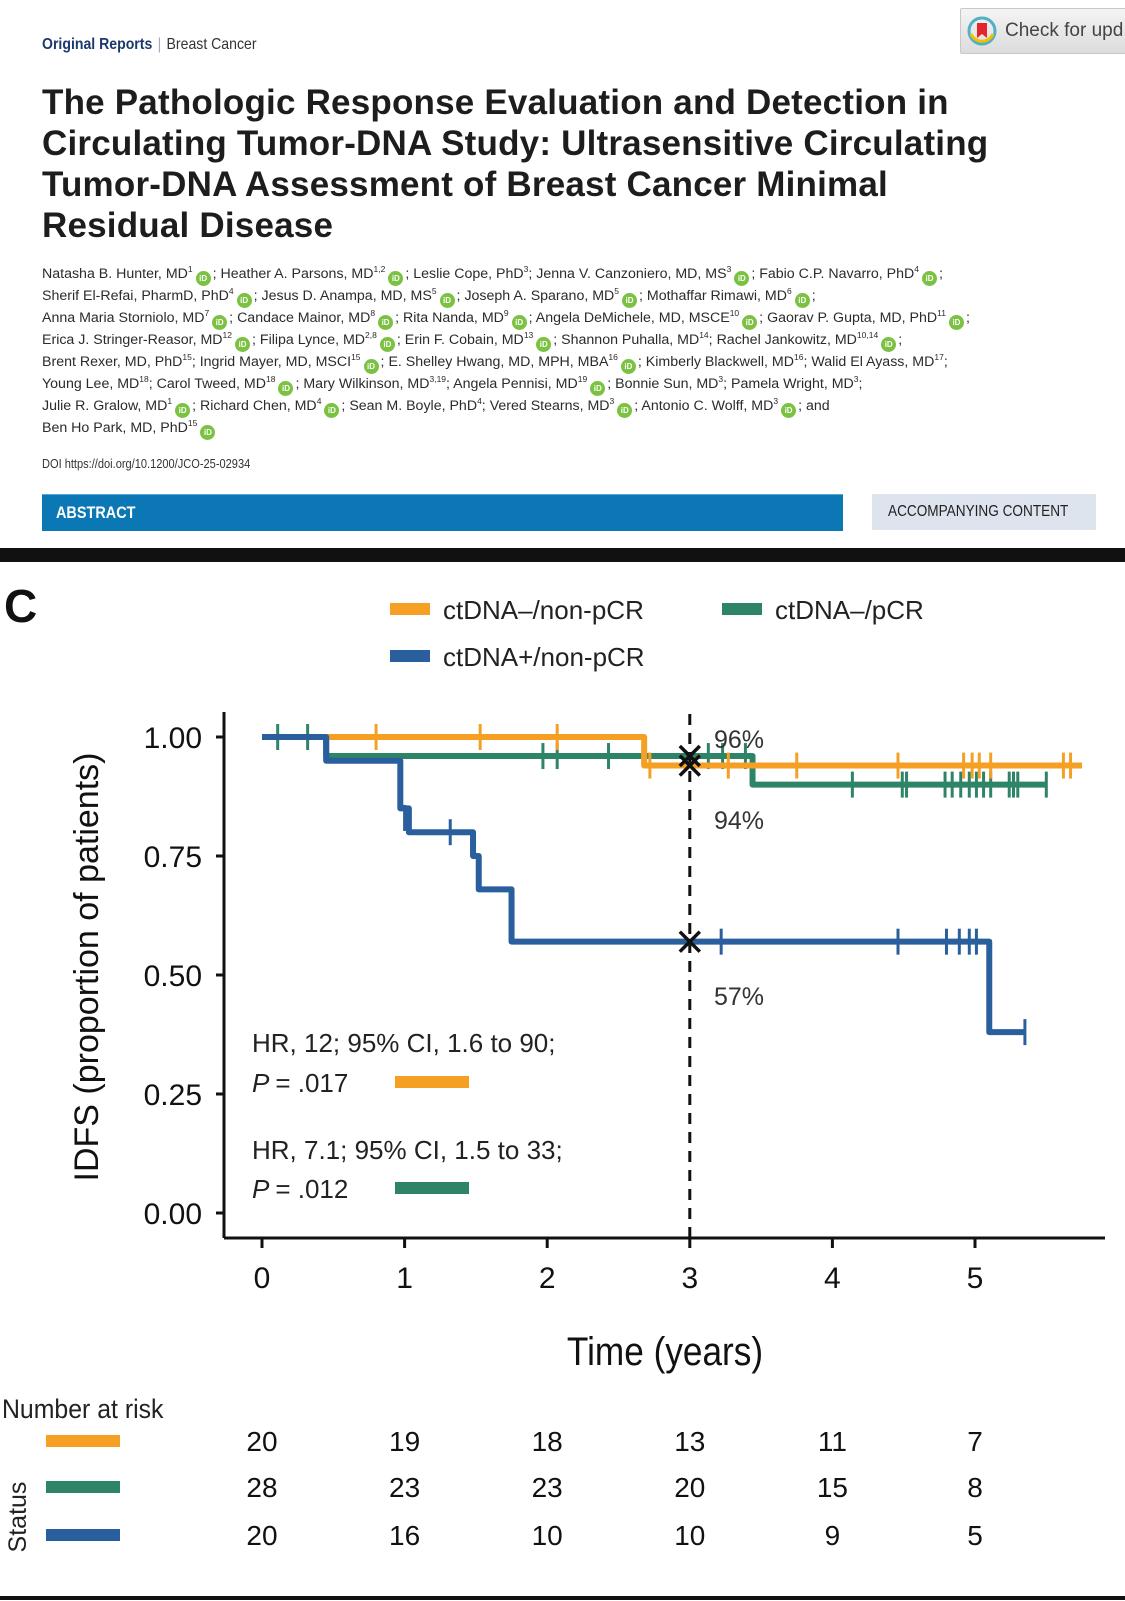 This screenshot has height=1601, width=1125. What do you see at coordinates (346, 296) in the screenshot?
I see `author-name: Jesus D. Anampa, MD, MS` at bounding box center [346, 296].